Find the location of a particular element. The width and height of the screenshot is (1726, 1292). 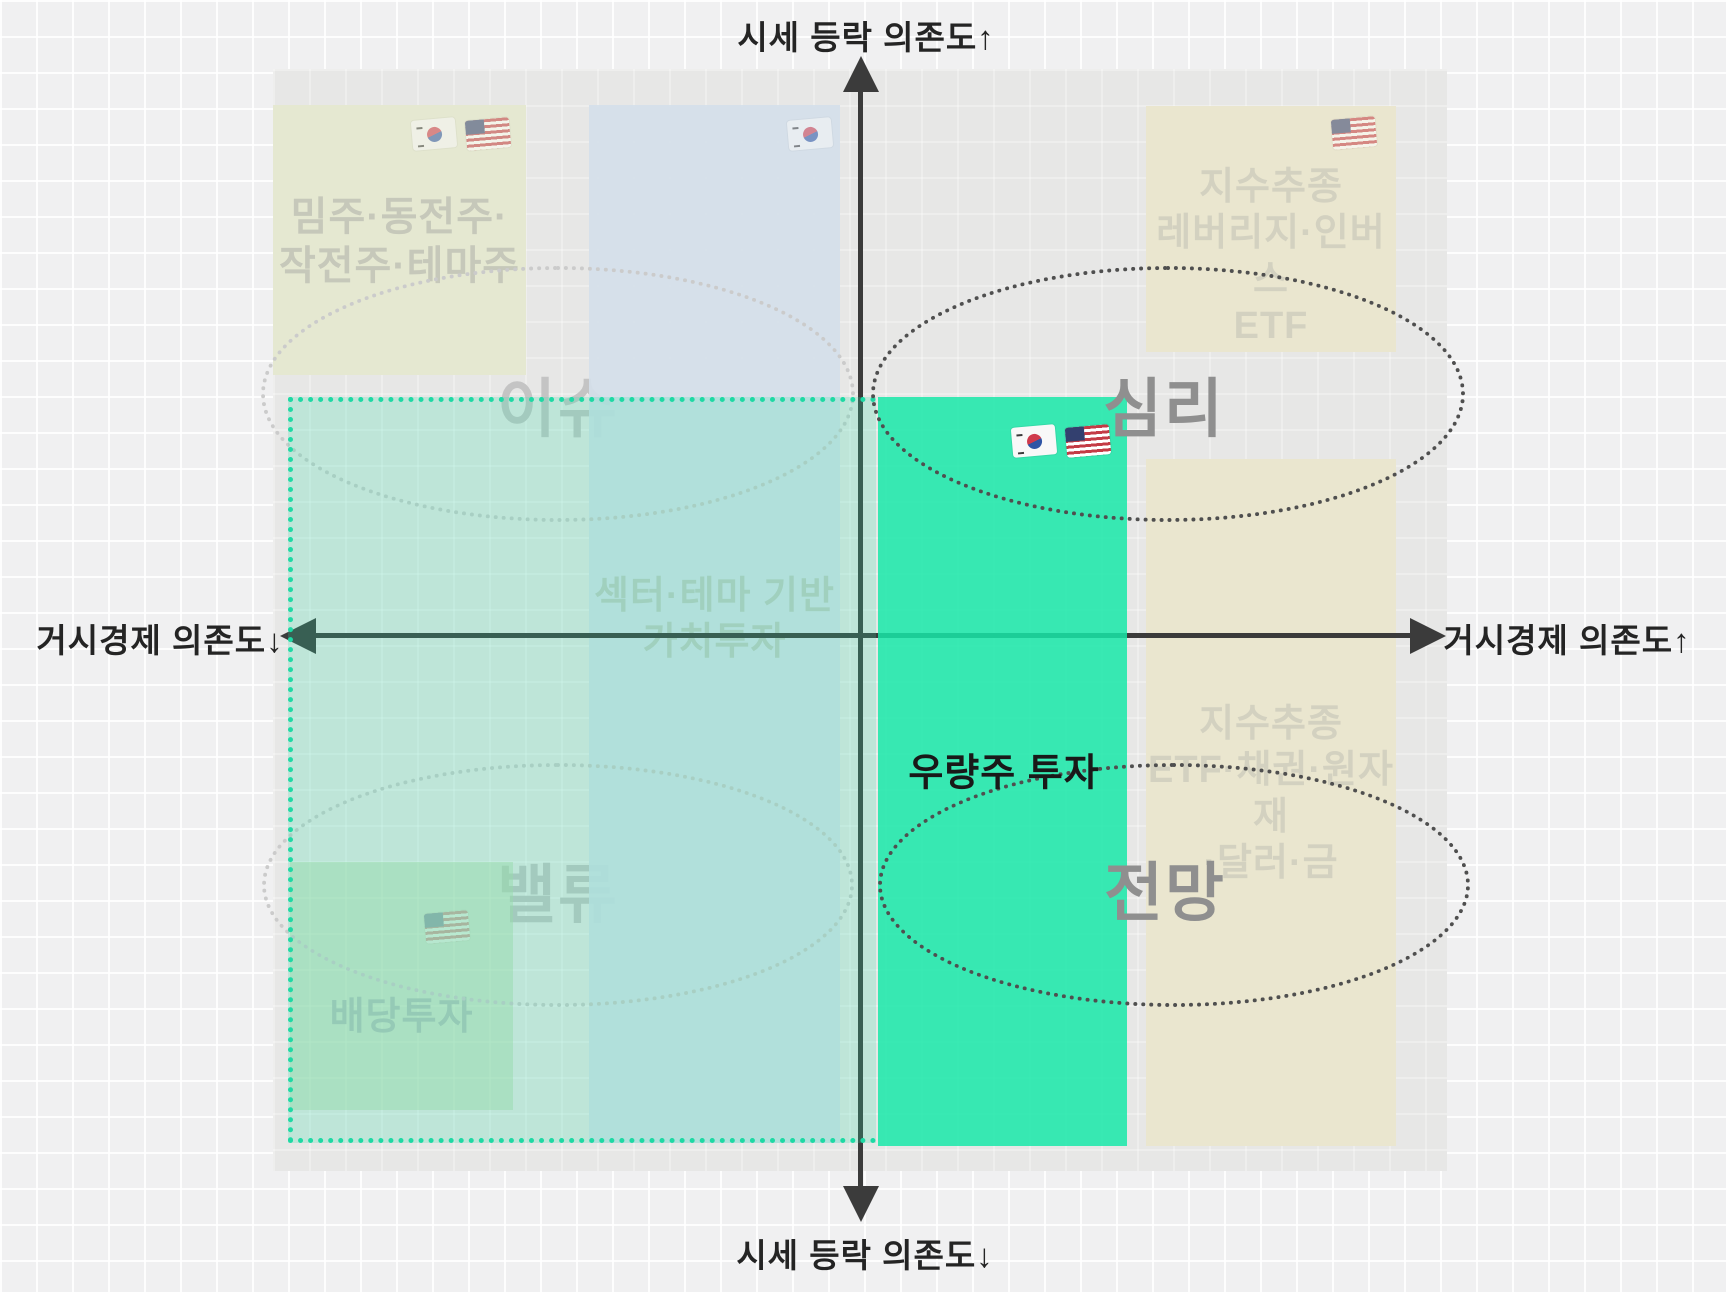

bluechip-flags is located at coordinates (1061, 441).